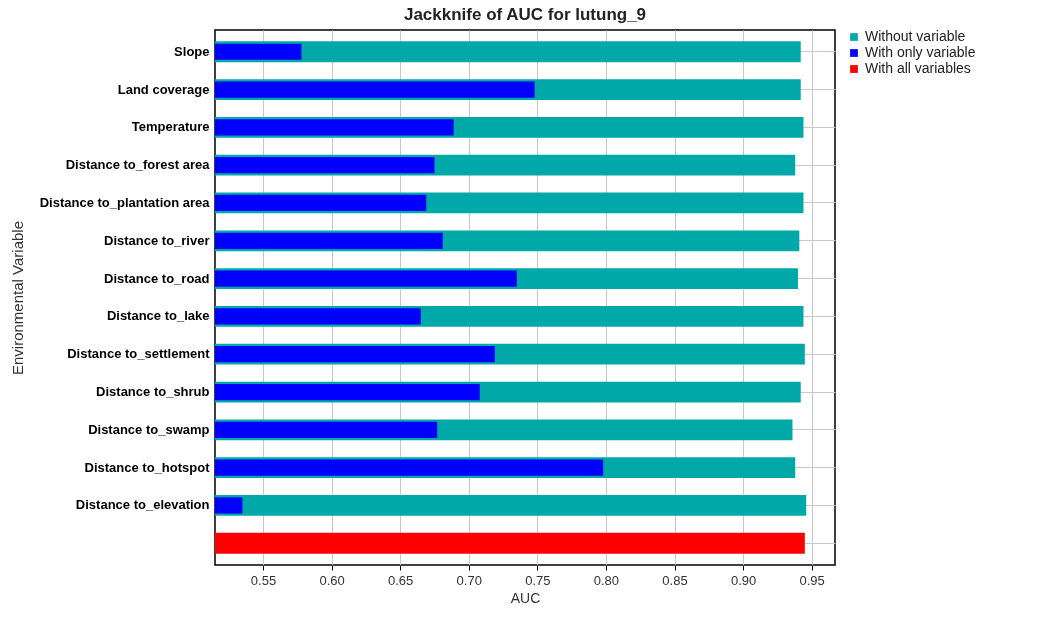  Describe the element at coordinates (525, 14) in the screenshot. I see `chart-title: Jackknife of AUC for lutung_9` at that location.